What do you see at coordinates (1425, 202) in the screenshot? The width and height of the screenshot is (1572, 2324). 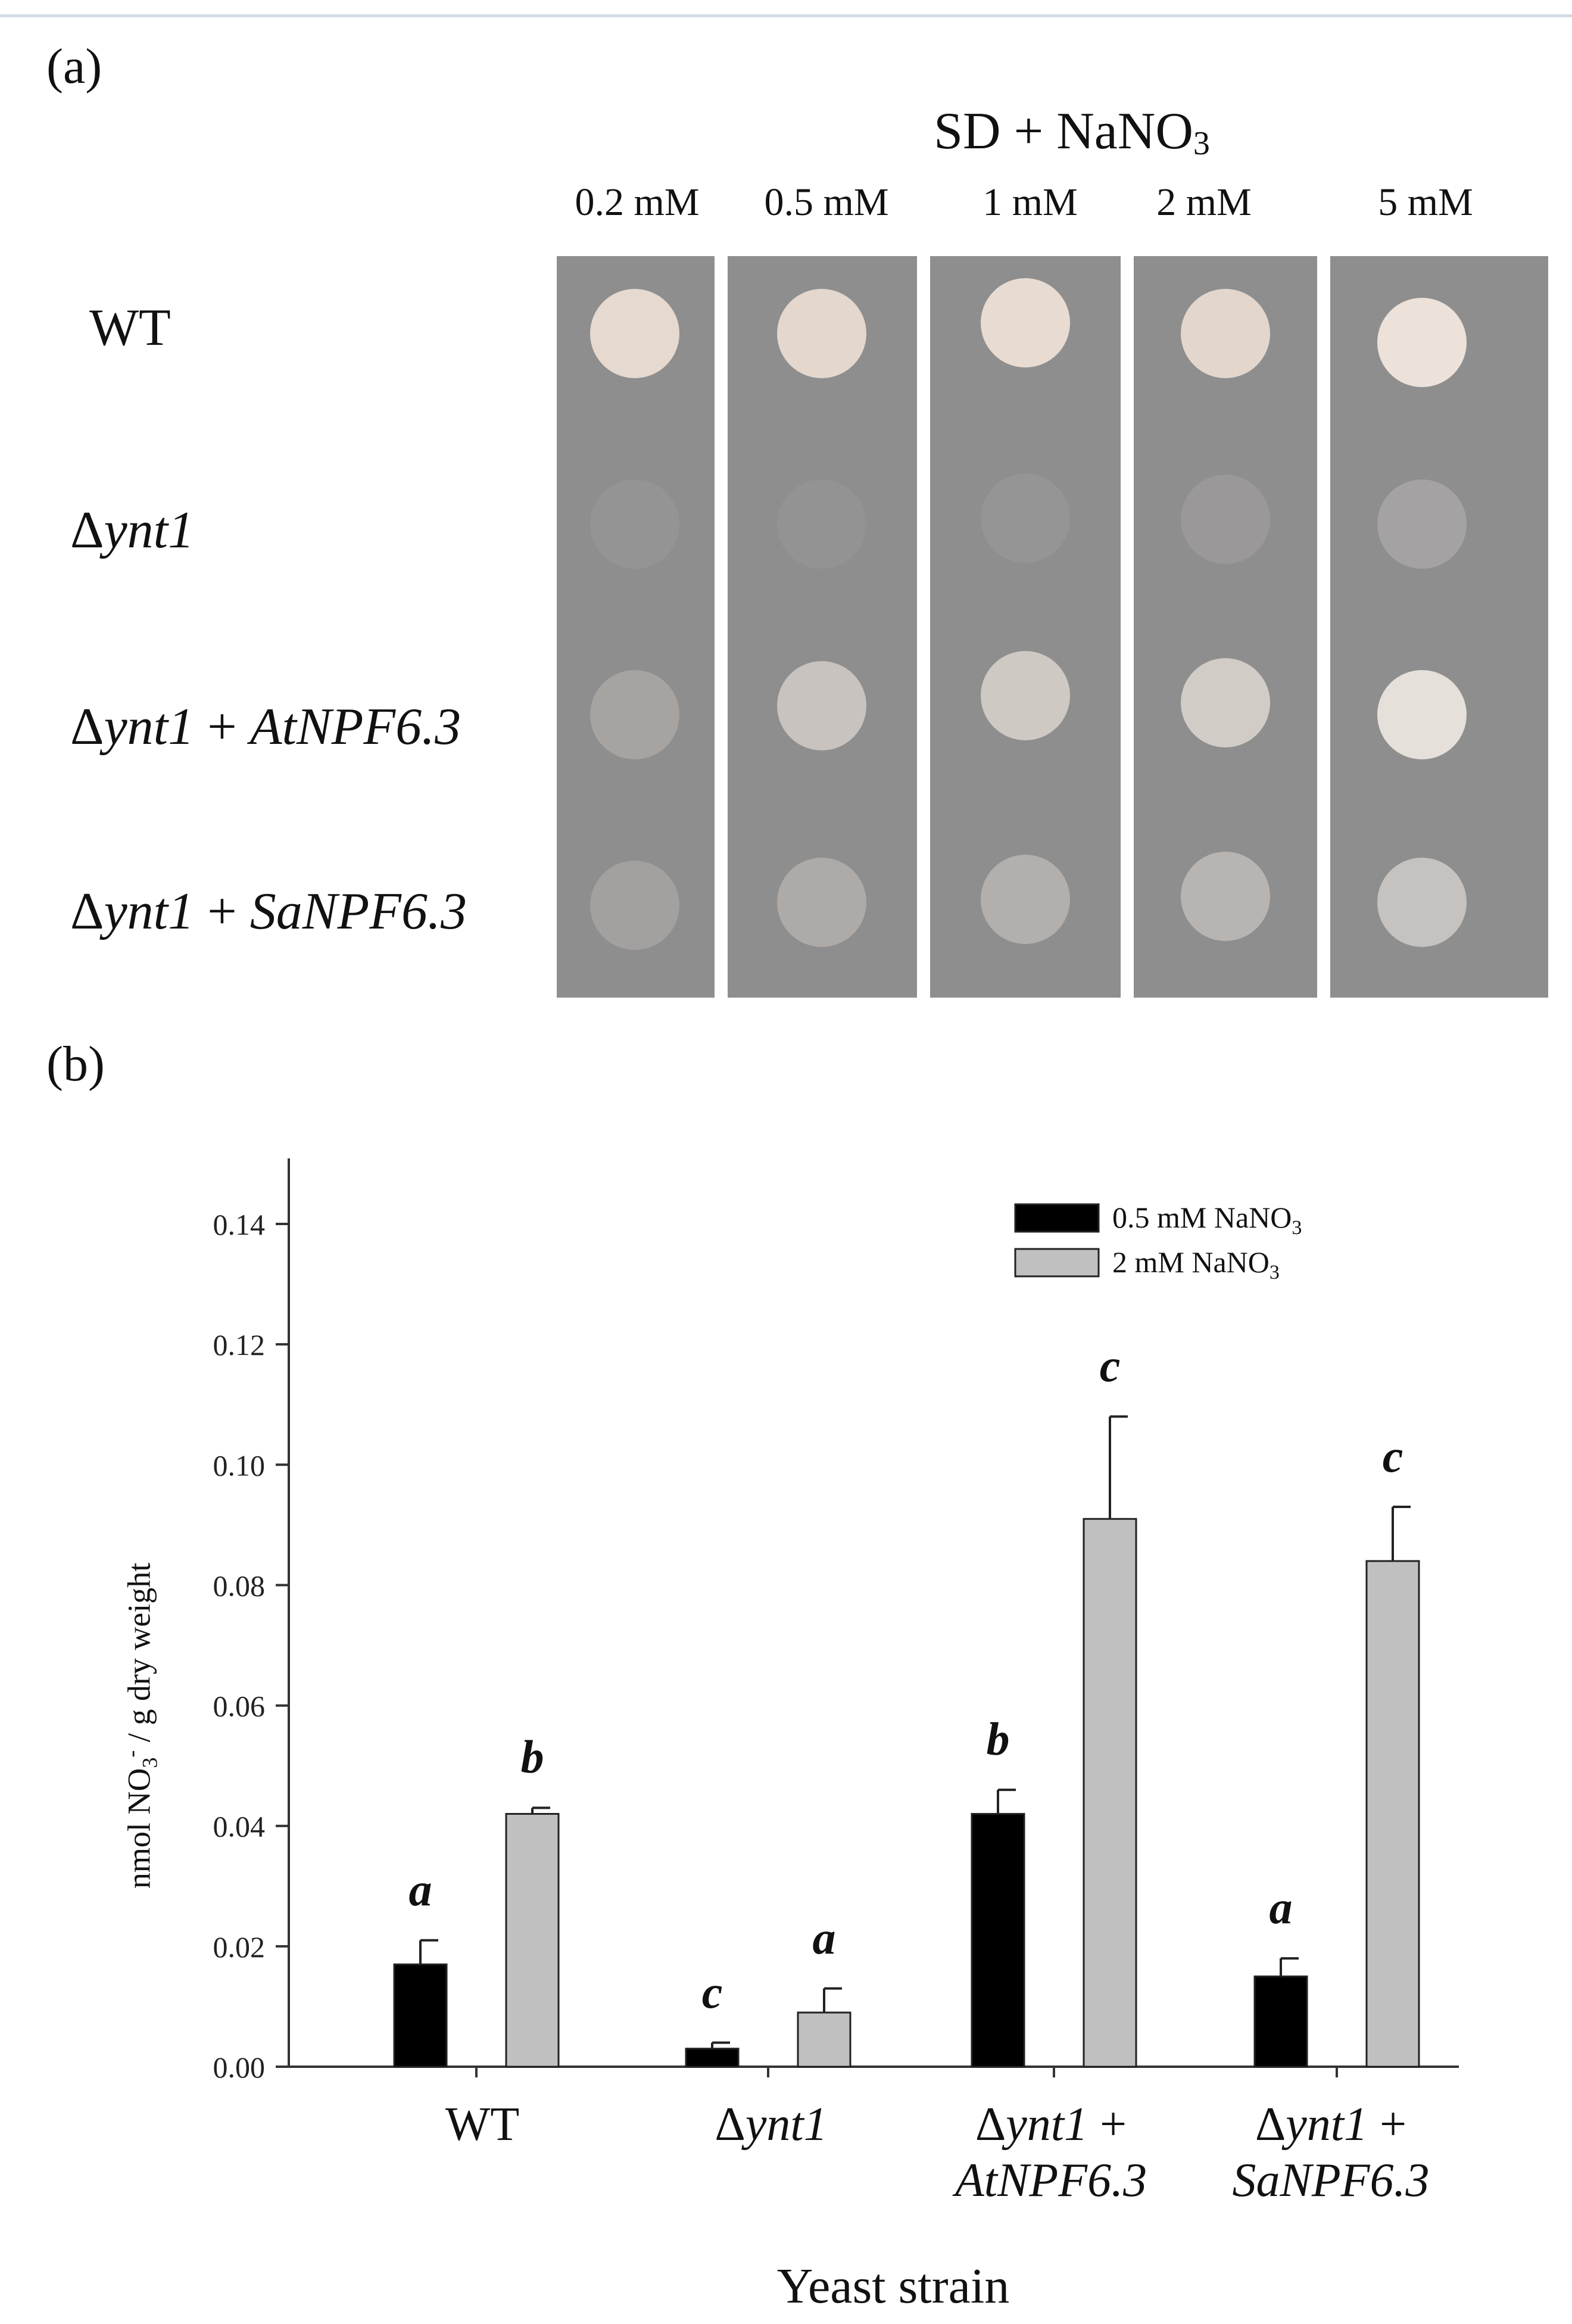 I see `conc-label-4: 5 mM` at bounding box center [1425, 202].